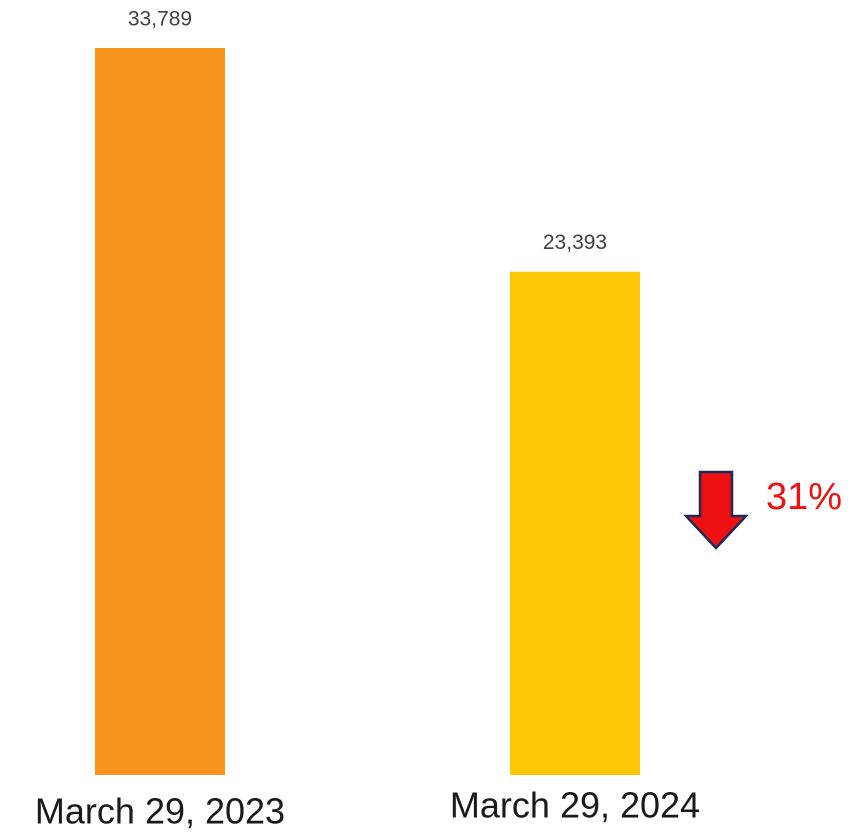  Describe the element at coordinates (160, 811) in the screenshot. I see `category-label: March 29, 2023` at that location.